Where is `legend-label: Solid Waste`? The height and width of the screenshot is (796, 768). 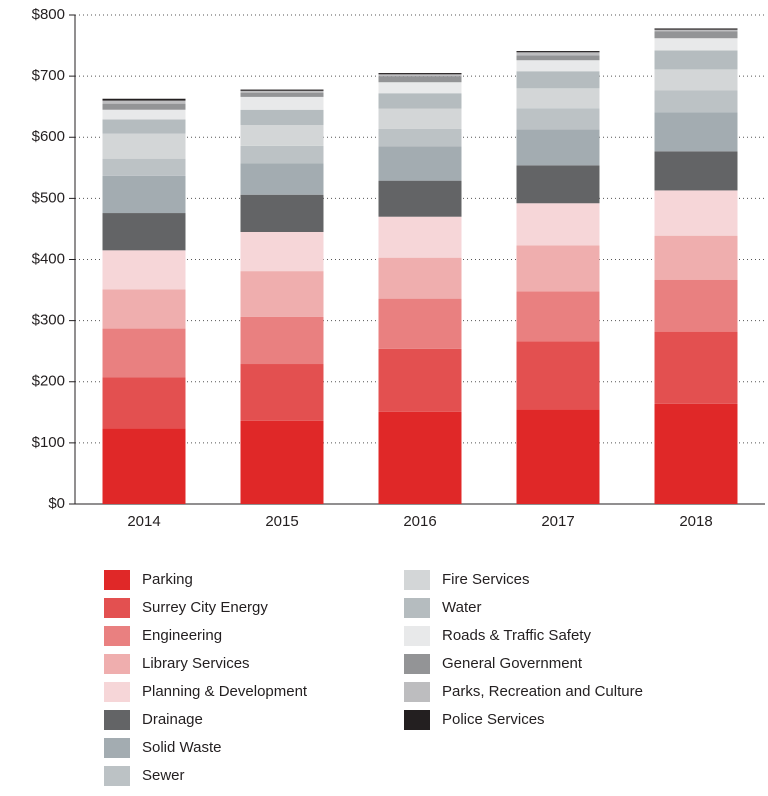
legend-label: Solid Waste is located at coordinates (181, 747).